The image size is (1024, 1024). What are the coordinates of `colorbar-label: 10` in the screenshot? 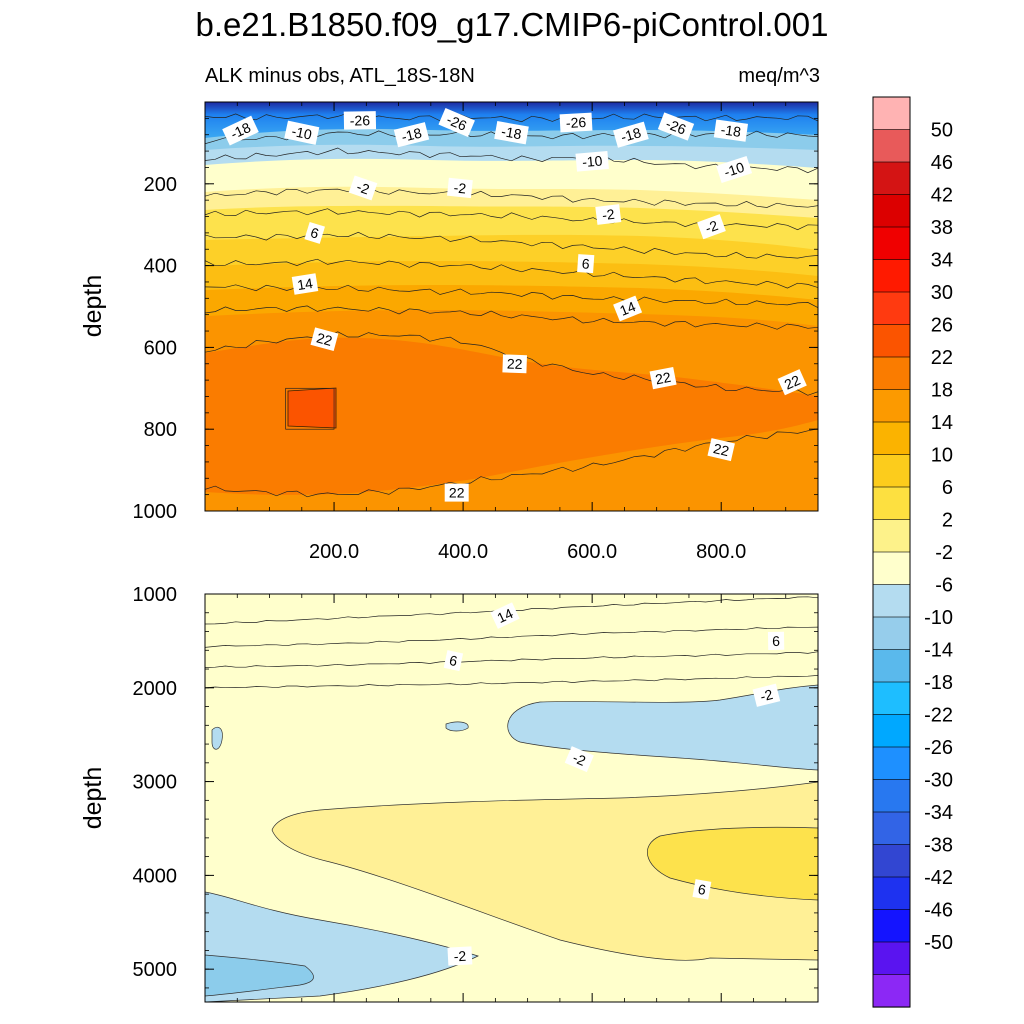 It's located at (942, 456).